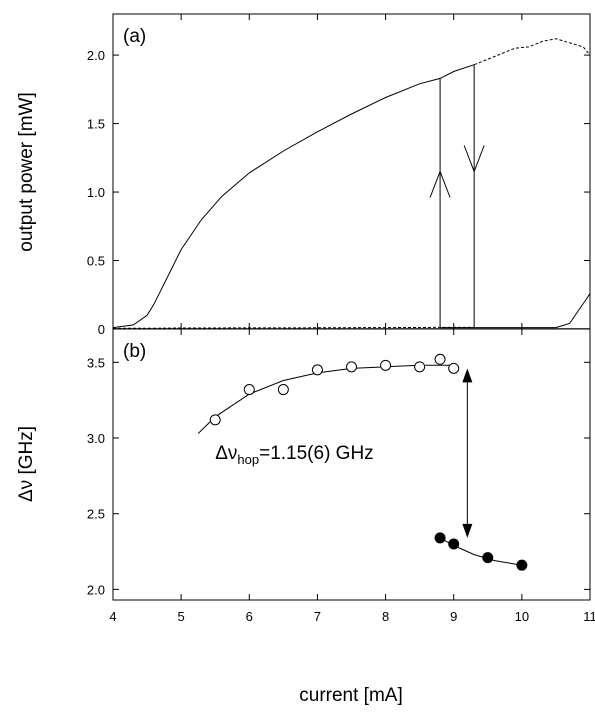  Describe the element at coordinates (316, 453) in the screenshot. I see `hop-annotation-suffix: =1.15(6) GHz` at that location.